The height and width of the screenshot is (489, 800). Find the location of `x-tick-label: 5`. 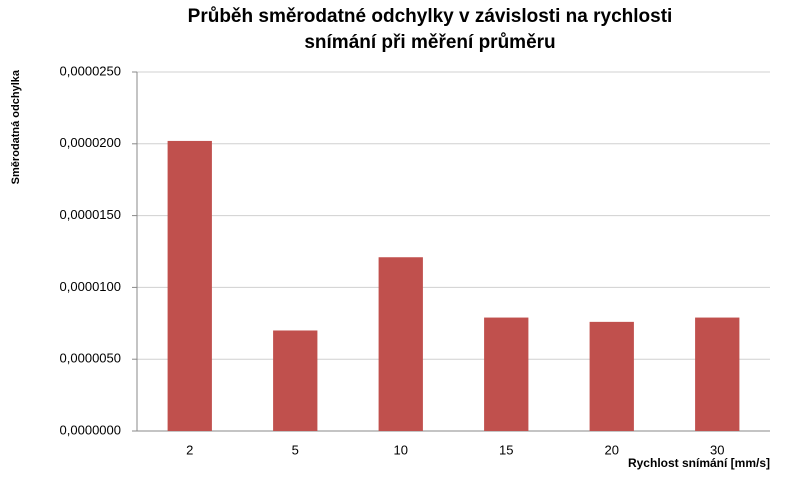

x-tick-label: 5 is located at coordinates (295, 449).